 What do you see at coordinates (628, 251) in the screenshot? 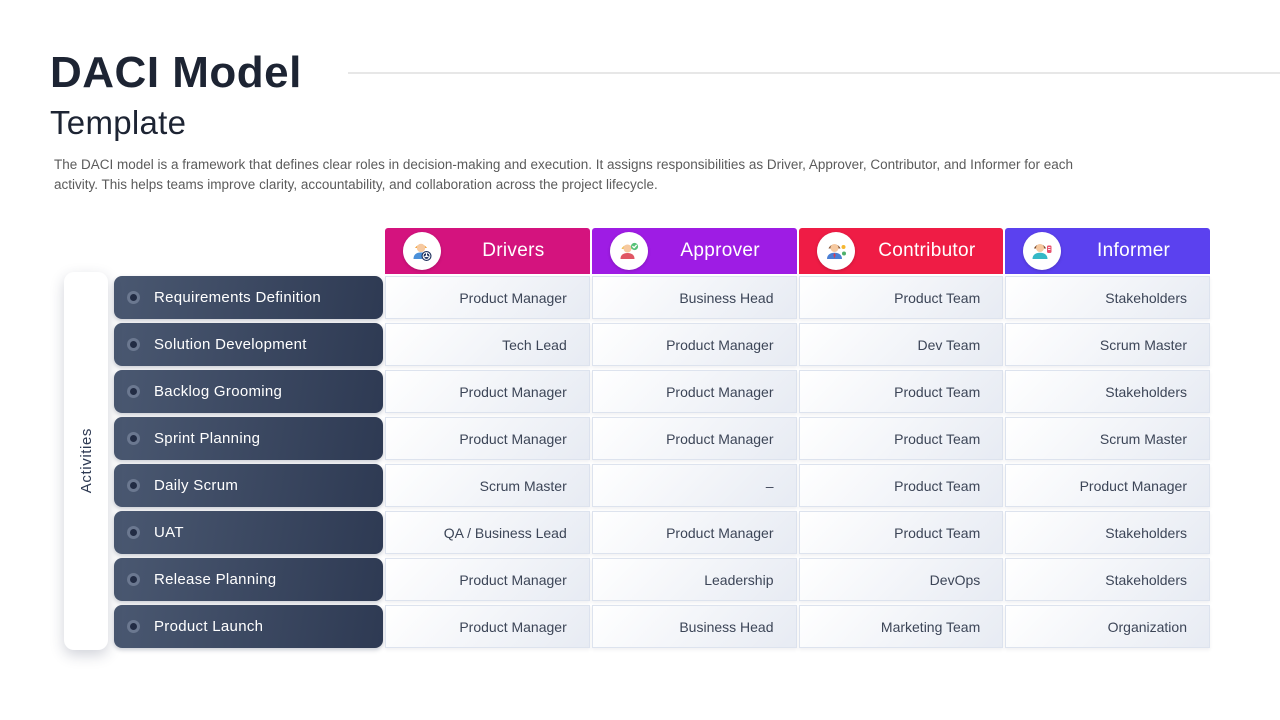
I see `approver-icon` at bounding box center [628, 251].